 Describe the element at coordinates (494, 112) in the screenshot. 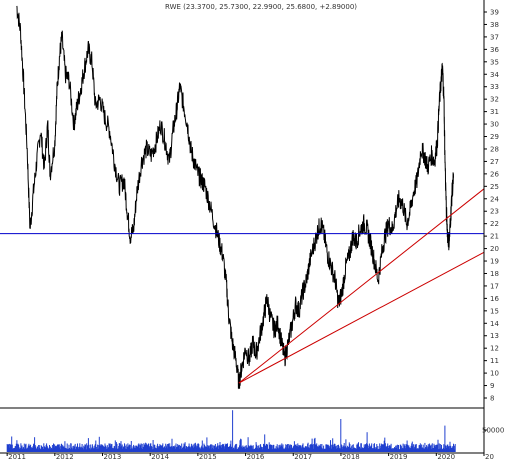

I see `y-tick-label: 31` at that location.